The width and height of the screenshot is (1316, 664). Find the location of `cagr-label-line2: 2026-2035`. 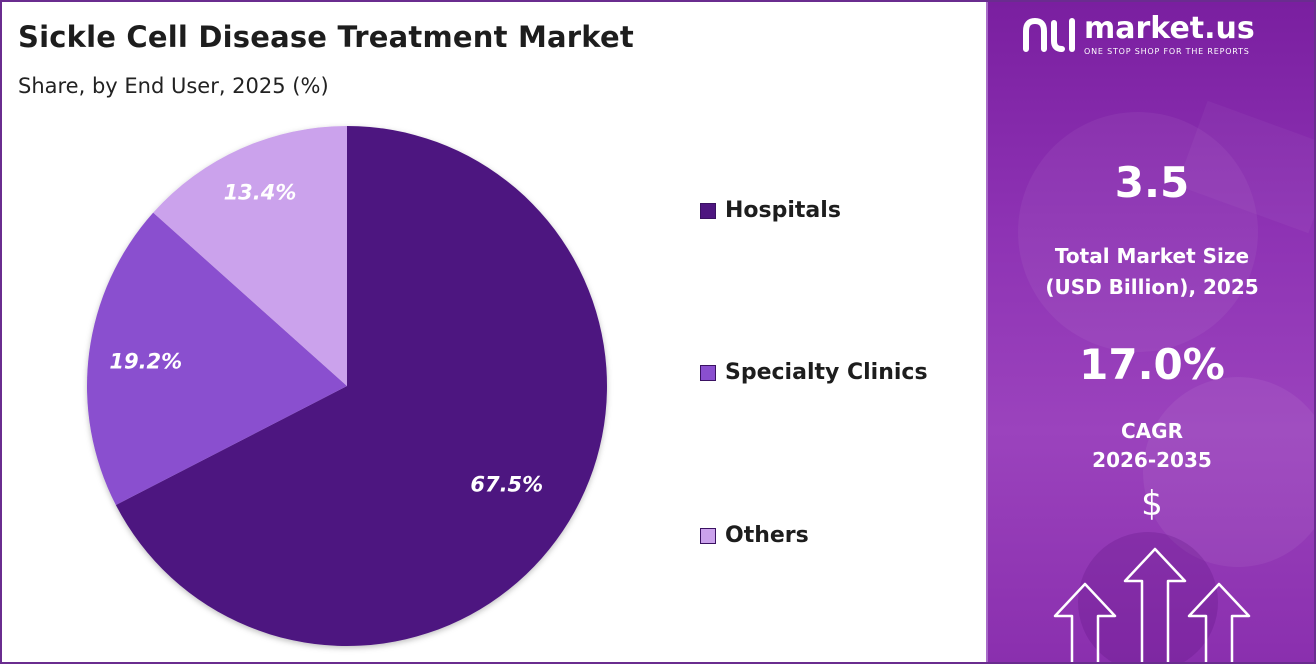

cagr-label-line2: 2026-2035 is located at coordinates (1152, 460).